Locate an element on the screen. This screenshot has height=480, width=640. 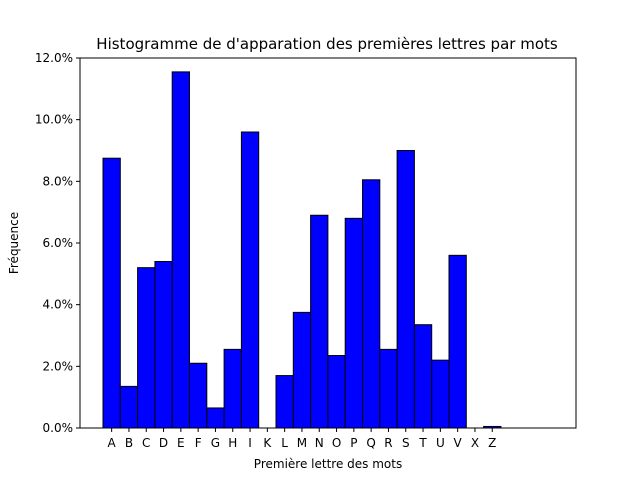
y-tick-label: 12.0% is located at coordinates (54, 58).